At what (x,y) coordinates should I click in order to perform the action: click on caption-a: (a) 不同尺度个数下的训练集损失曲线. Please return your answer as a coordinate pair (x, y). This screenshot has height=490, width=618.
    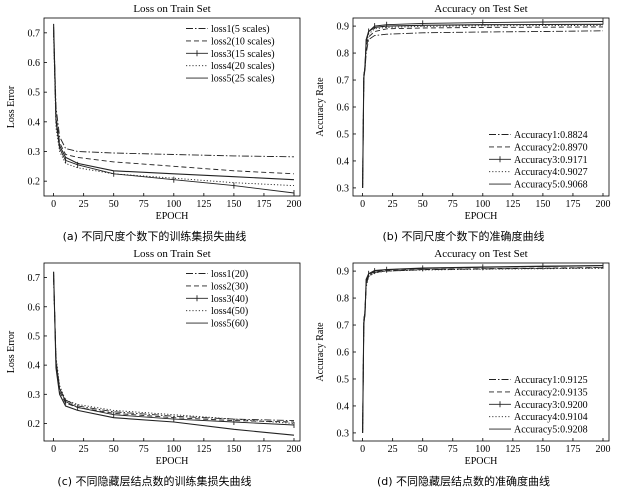
    Looking at the image, I should click on (154, 236).